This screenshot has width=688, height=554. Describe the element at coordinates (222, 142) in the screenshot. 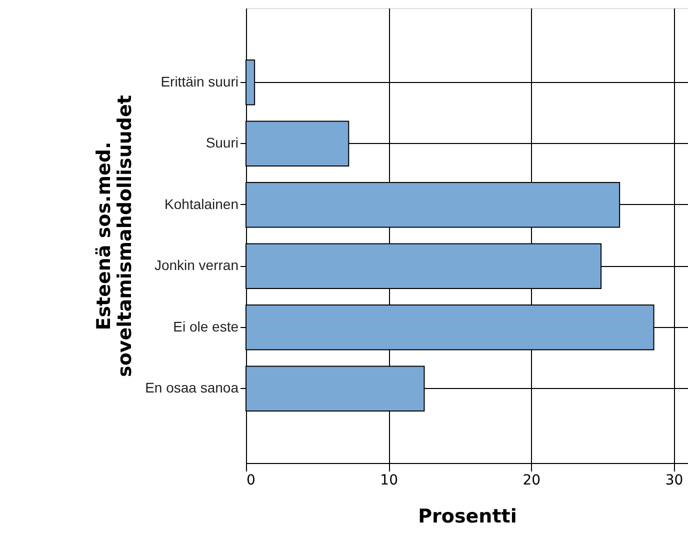

I see `y-tick-label: Suuri` at that location.